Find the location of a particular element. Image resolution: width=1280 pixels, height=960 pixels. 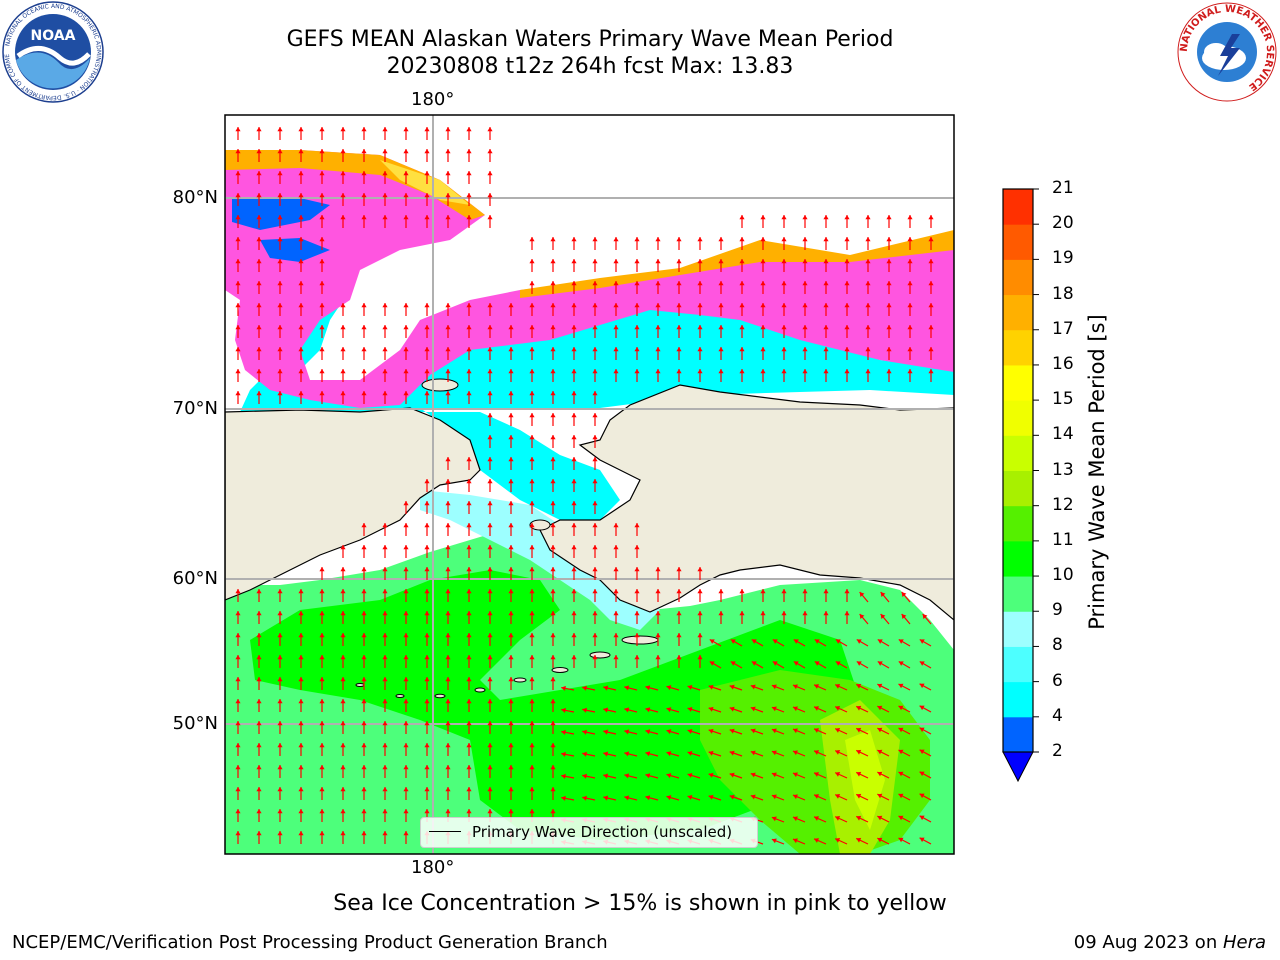

sea-ice-orange-edge is located at coordinates (355, 185).